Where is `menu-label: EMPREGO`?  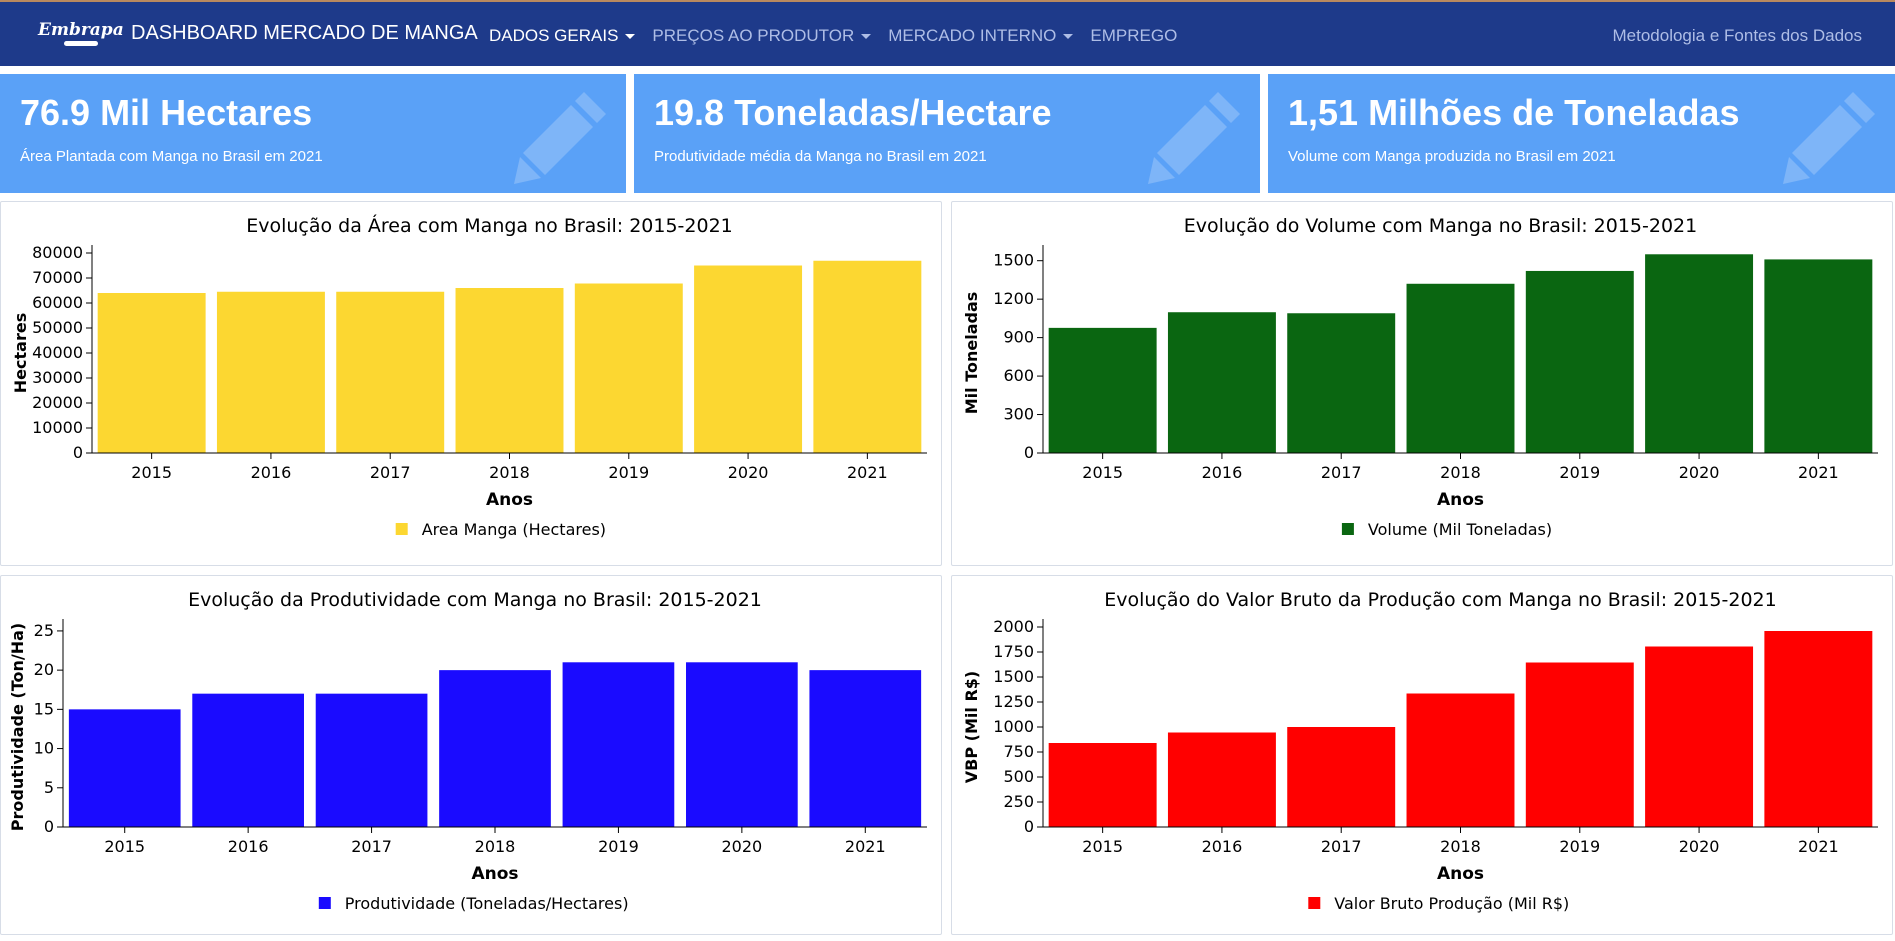 menu-label: EMPREGO is located at coordinates (1134, 35).